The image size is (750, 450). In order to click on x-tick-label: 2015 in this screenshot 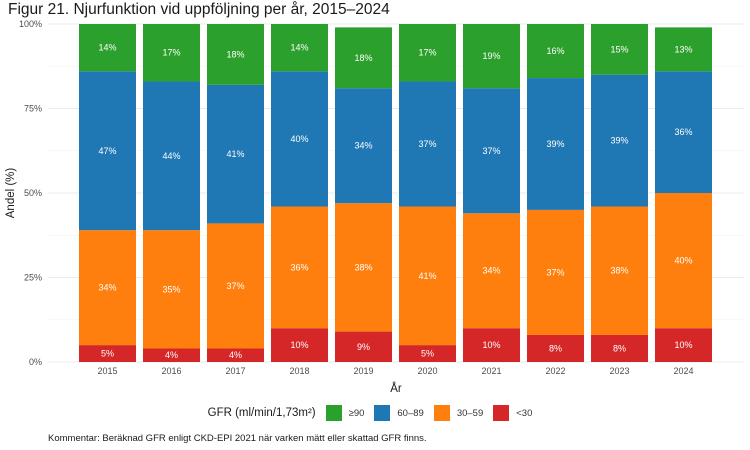, I will do `click(107, 371)`.